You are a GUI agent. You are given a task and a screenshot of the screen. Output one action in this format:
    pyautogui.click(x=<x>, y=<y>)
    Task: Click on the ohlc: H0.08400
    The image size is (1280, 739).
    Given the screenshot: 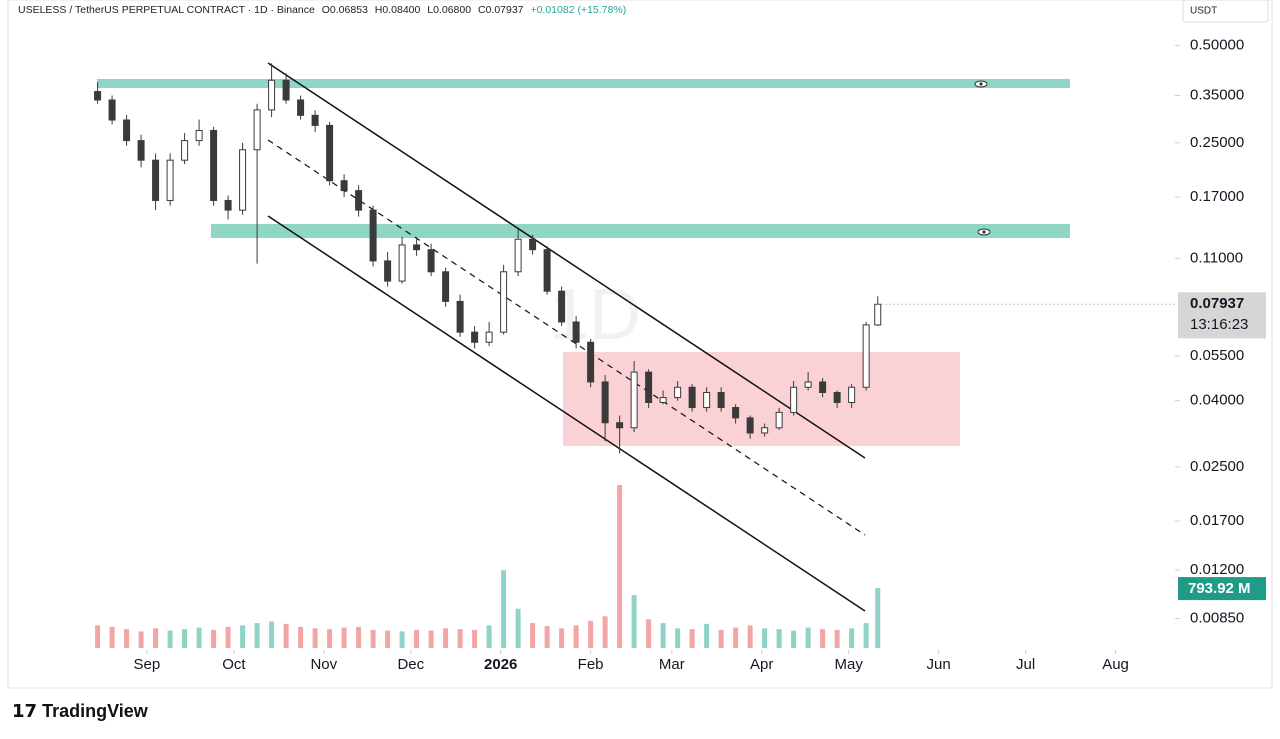 What is the action you would take?
    pyautogui.click(x=397, y=10)
    